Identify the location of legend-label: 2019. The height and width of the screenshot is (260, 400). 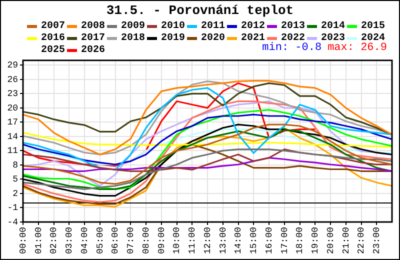
(173, 38).